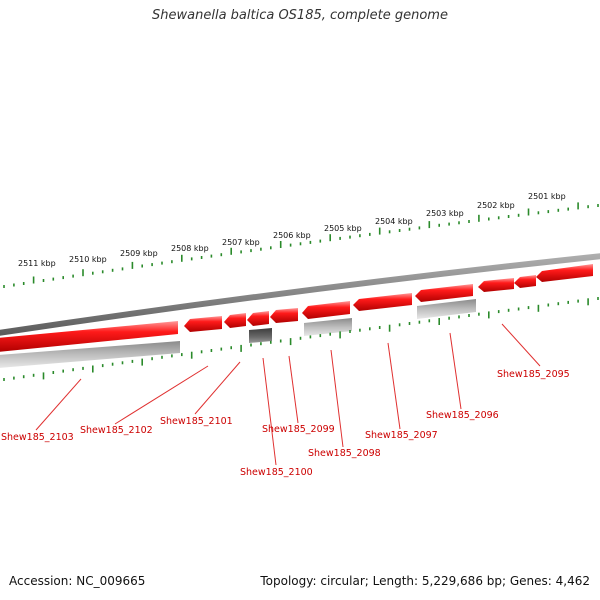 The width and height of the screenshot is (600, 600). Describe the element at coordinates (116, 430) in the screenshot. I see `gene-label-2102: Shew185_2102` at that location.